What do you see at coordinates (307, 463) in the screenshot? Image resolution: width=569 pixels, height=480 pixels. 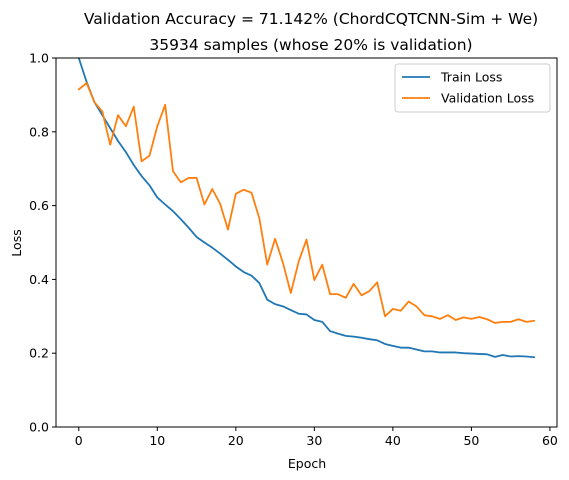 I see `x-axis-label: Epoch` at bounding box center [307, 463].